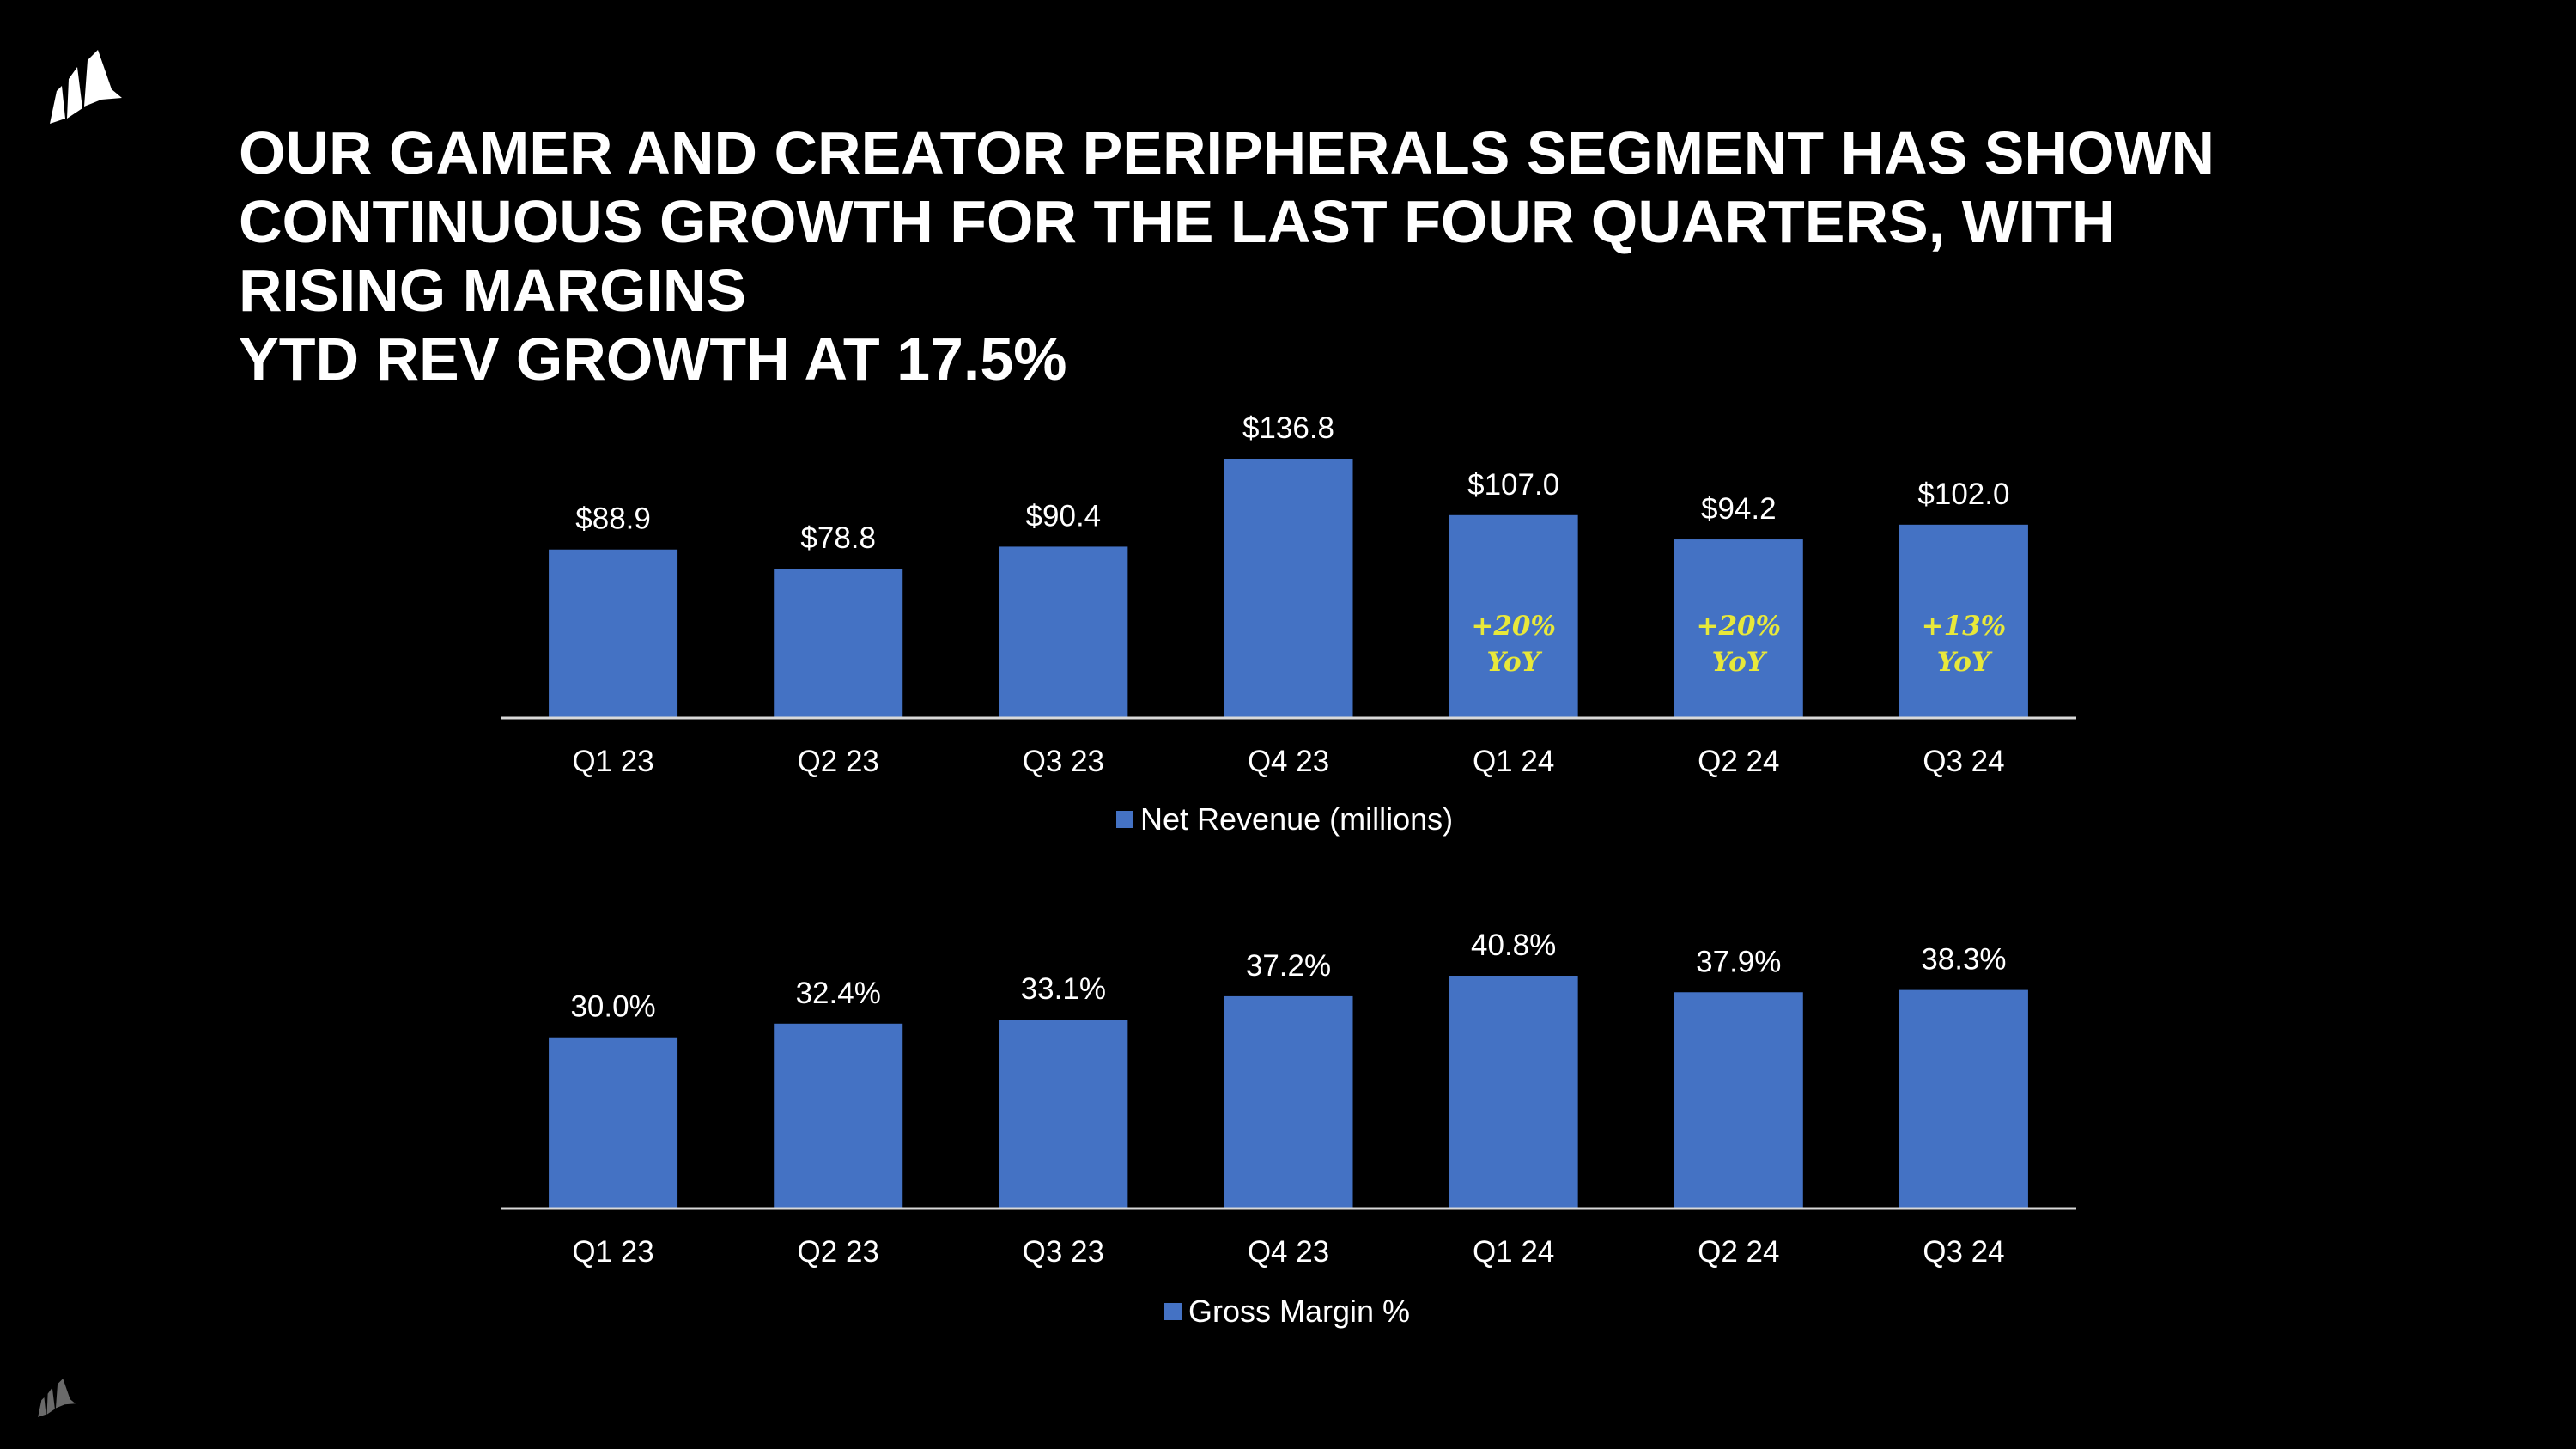  What do you see at coordinates (1297, 819) in the screenshot?
I see `legend-label: Net Revenue (millions)` at bounding box center [1297, 819].